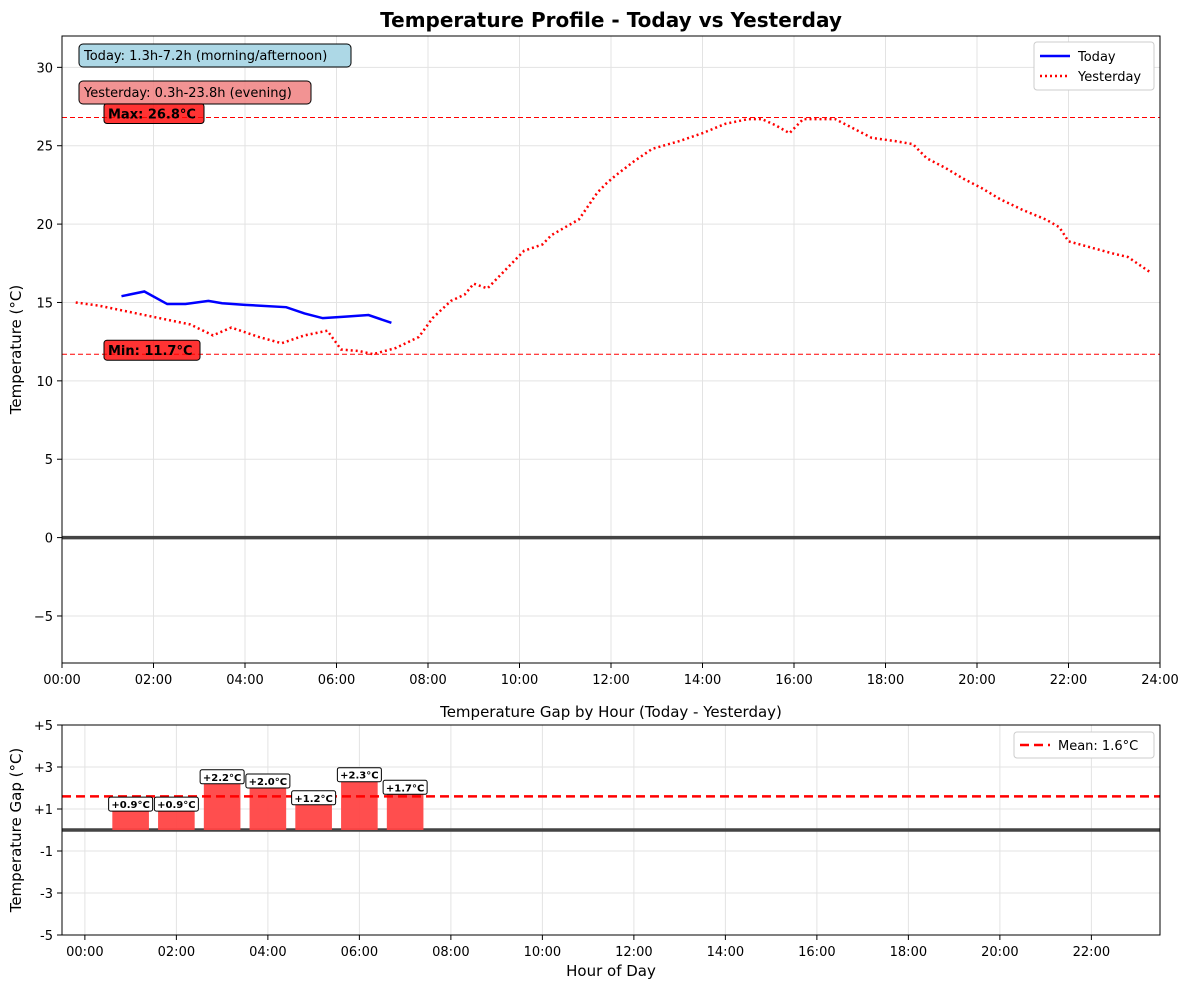 The width and height of the screenshot is (1189, 989). I want to click on top-x-tick-label-6: 12:00, so click(610, 680).